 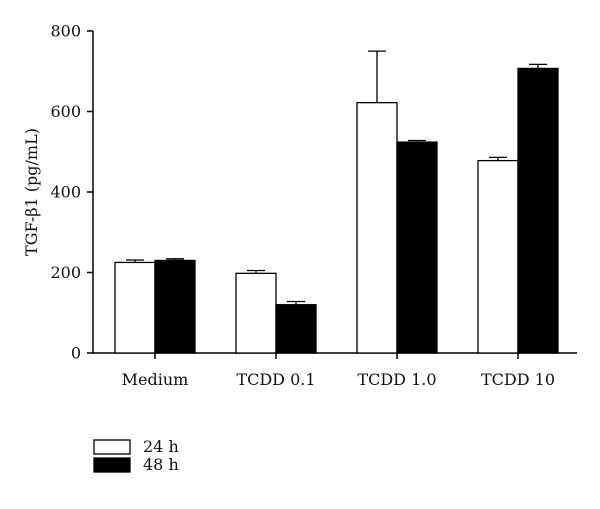 What do you see at coordinates (31, 192) in the screenshot?
I see `y-axis-title: TGF-β1 (pg/mL)` at bounding box center [31, 192].